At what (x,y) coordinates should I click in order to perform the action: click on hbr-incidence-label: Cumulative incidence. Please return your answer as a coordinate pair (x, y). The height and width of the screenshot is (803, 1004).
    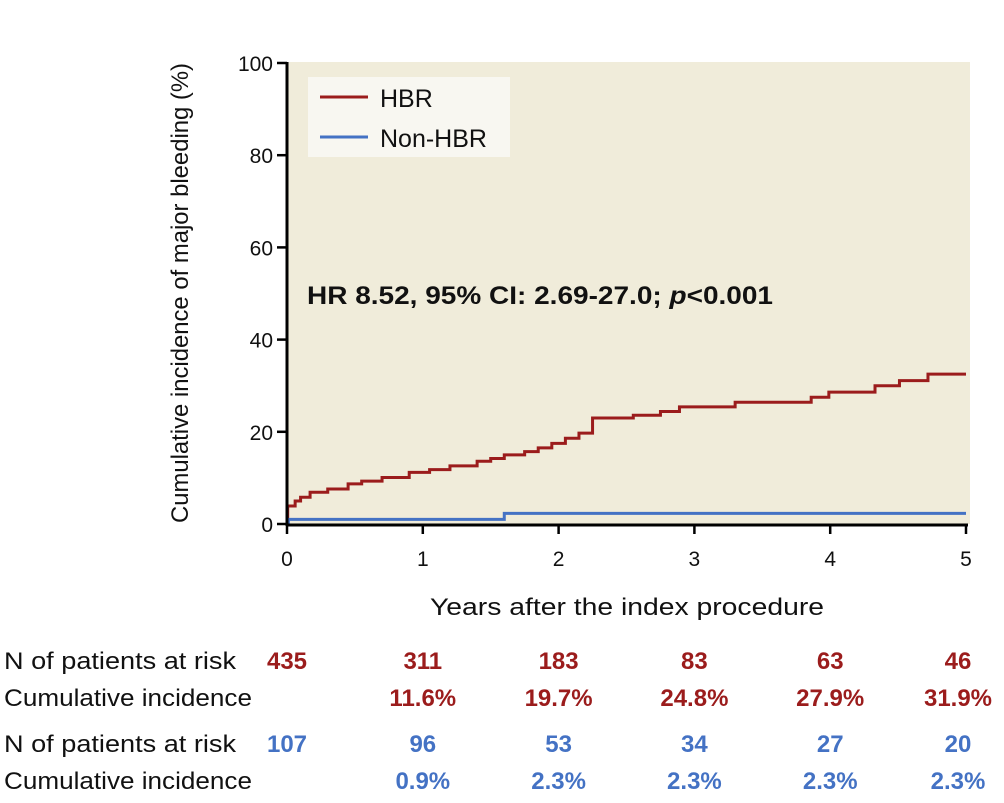
    Looking at the image, I should click on (128, 698).